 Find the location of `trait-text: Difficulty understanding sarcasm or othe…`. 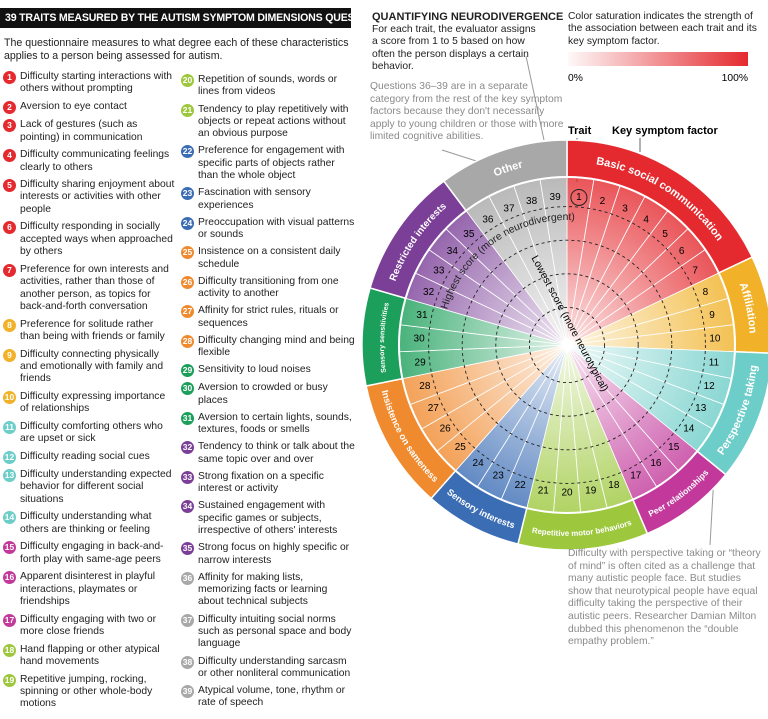

trait-text: Difficulty understanding sarcasm or othe… is located at coordinates (274, 667).